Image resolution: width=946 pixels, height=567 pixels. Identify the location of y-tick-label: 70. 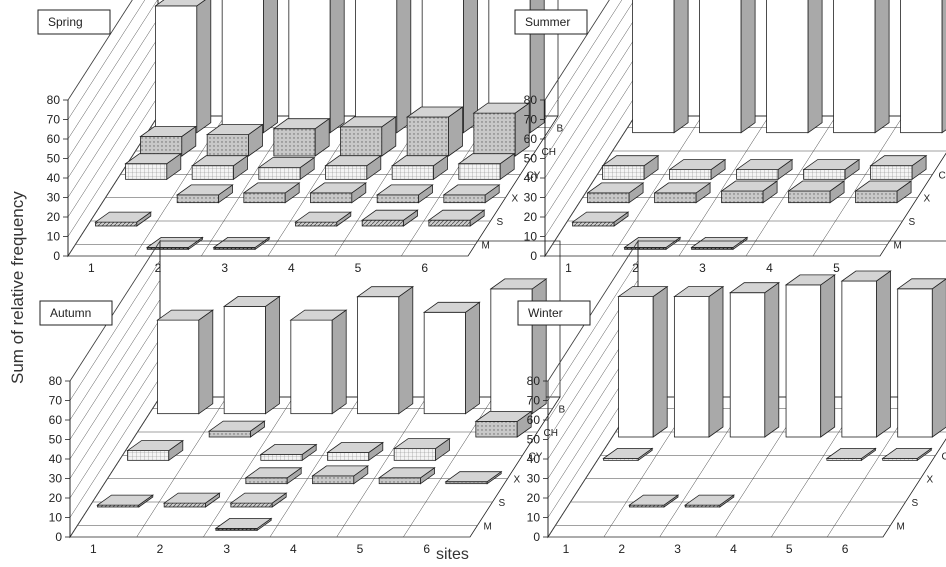
(534, 401).